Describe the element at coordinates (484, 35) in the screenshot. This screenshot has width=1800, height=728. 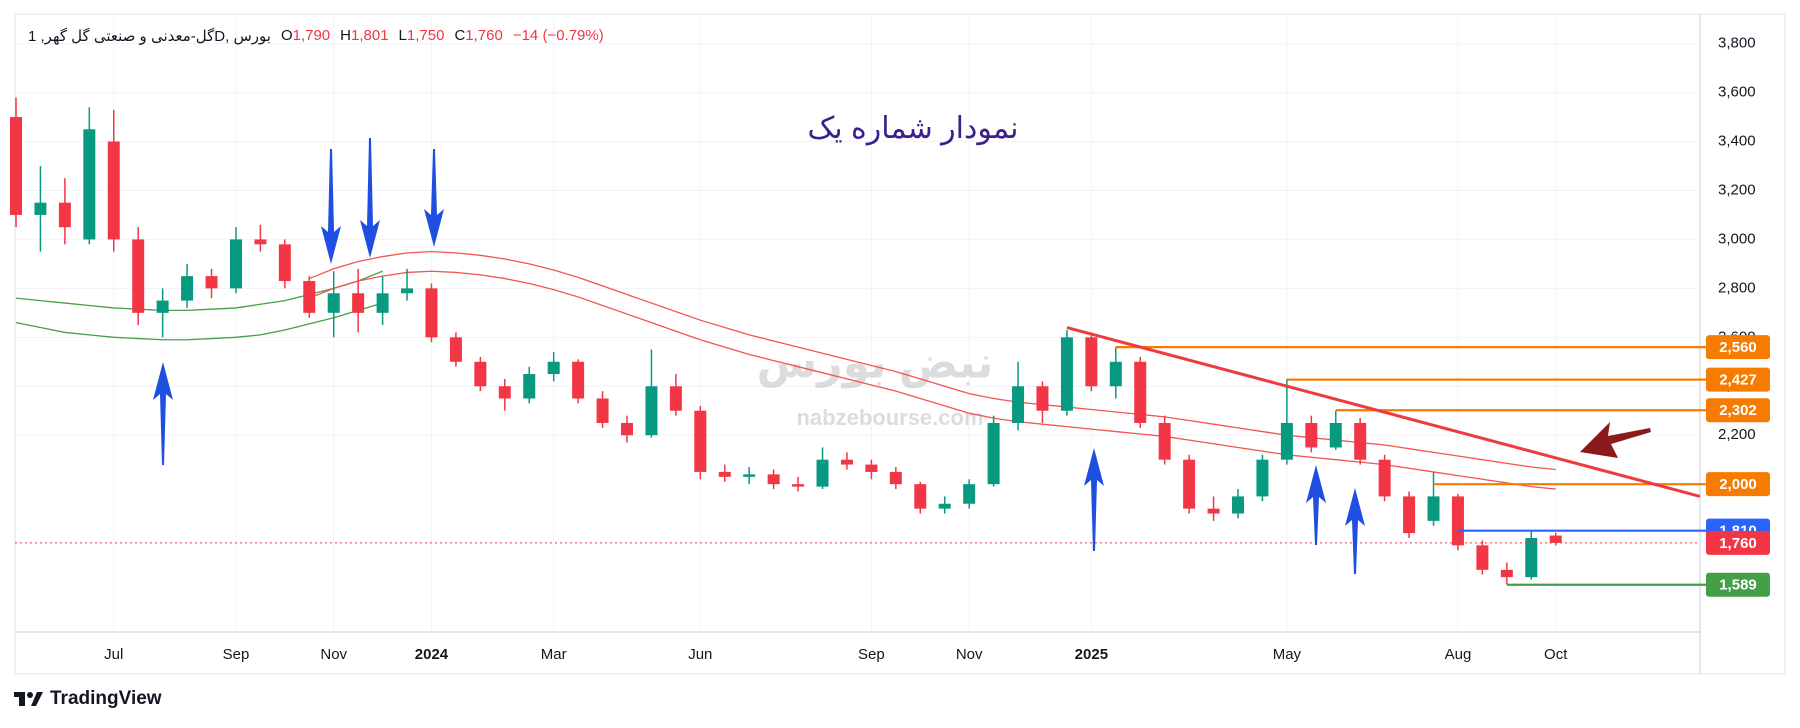
I see `close-value: 1,760` at that location.